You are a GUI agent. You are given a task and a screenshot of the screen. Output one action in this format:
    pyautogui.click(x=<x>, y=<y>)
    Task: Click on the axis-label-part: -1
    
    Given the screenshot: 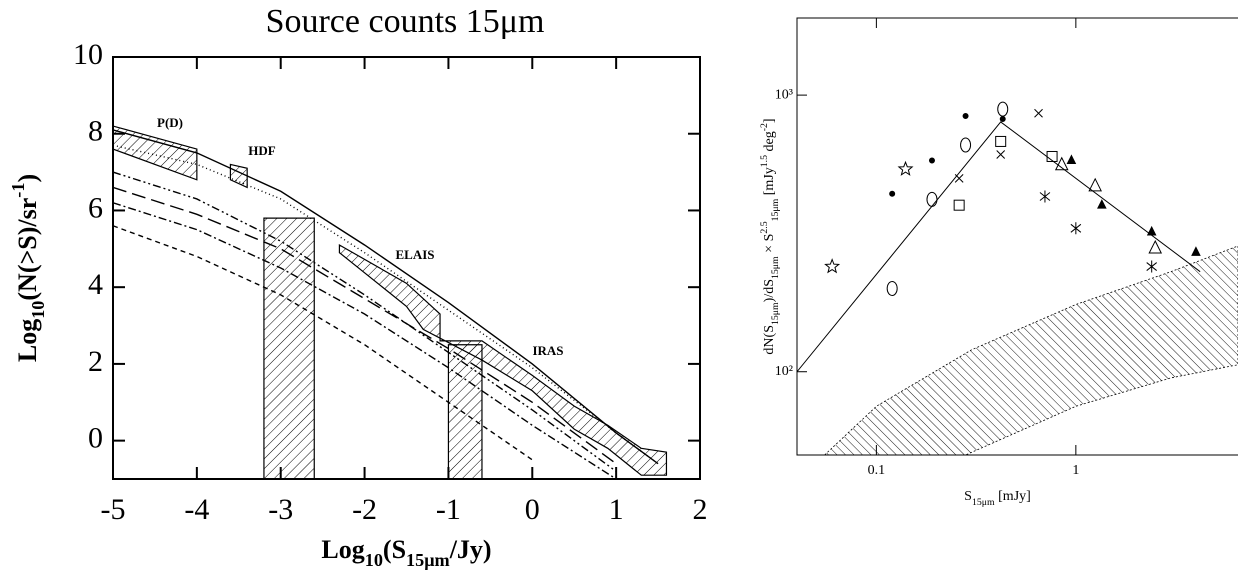 What is the action you would take?
    pyautogui.click(x=18, y=190)
    